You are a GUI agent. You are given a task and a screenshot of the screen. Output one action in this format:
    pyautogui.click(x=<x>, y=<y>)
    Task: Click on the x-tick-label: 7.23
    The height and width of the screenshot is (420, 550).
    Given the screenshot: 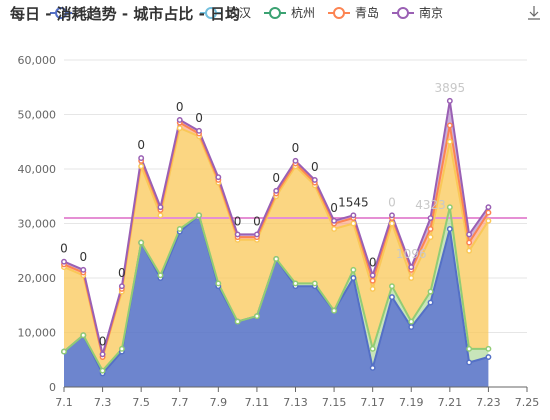 What is the action you would take?
    pyautogui.click(x=488, y=402)
    